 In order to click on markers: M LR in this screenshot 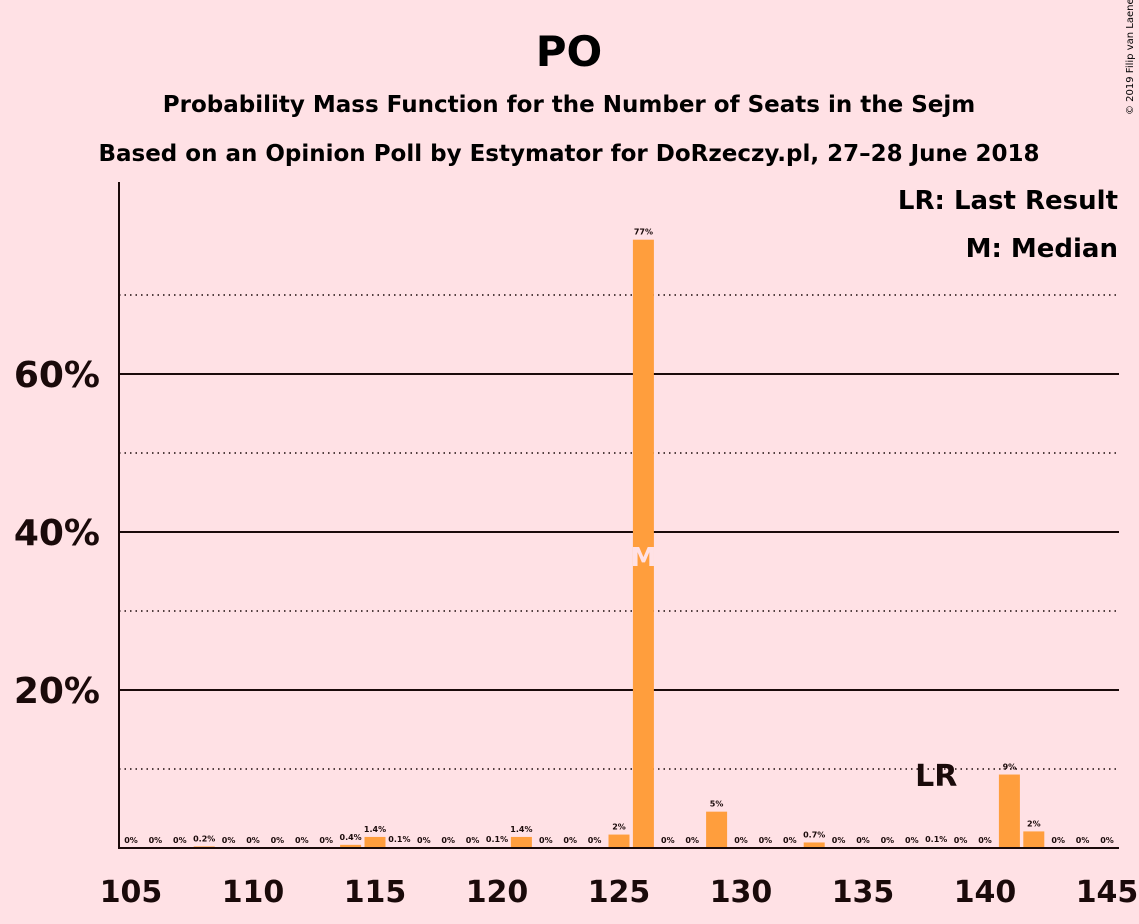, I will do `click(793, 668)`.